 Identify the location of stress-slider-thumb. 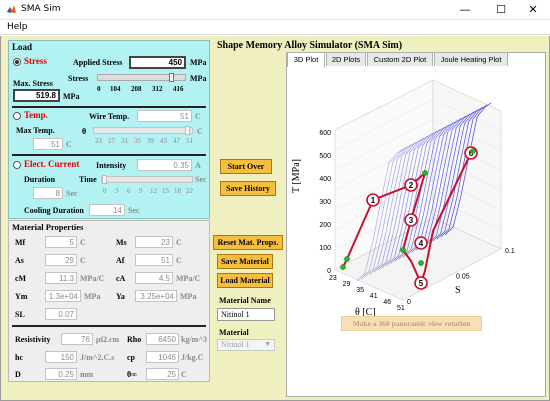
(171, 77).